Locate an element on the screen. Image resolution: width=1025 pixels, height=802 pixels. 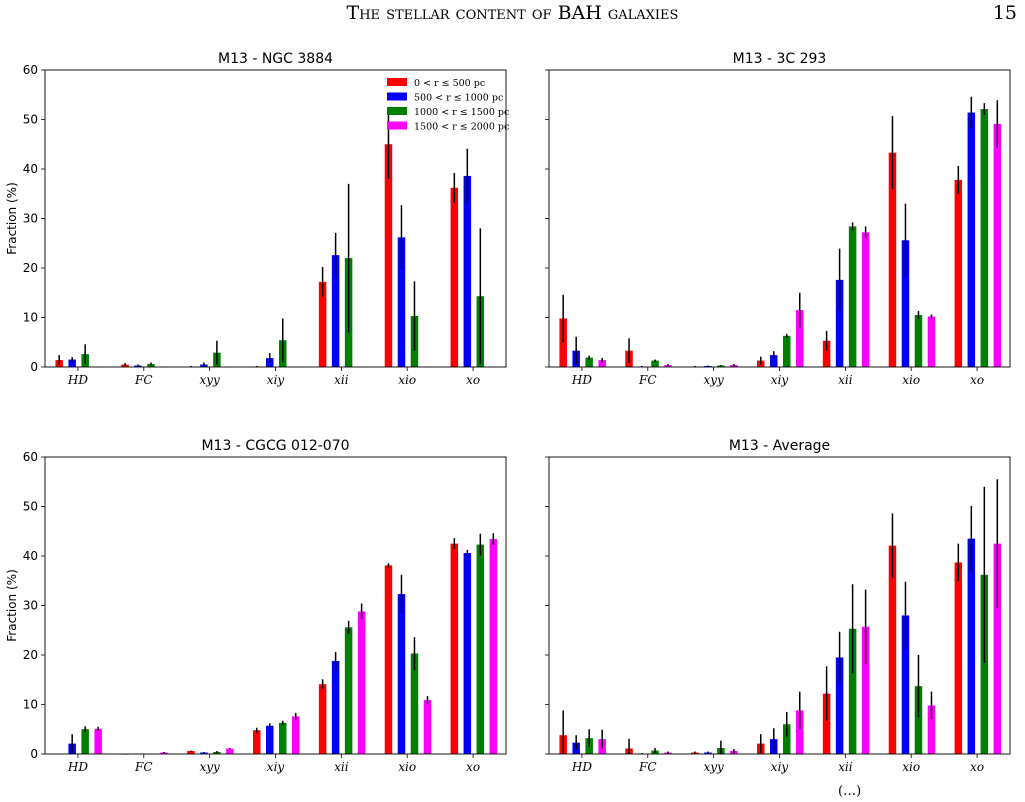
footer-fragment: (…) is located at coordinates (850, 791).